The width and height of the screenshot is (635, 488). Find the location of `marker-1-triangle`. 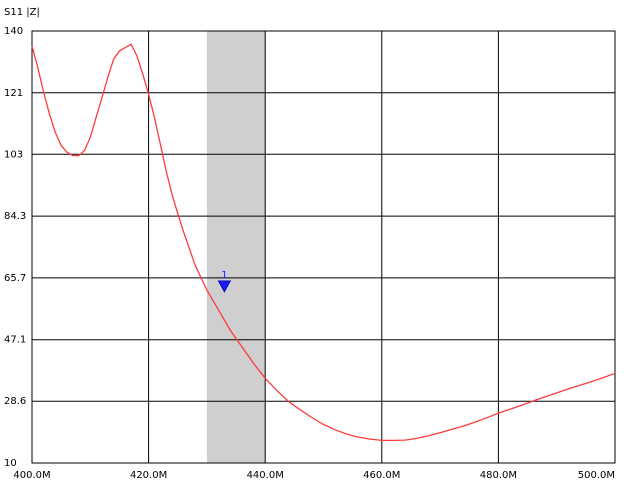

marker-1-triangle is located at coordinates (224, 286).